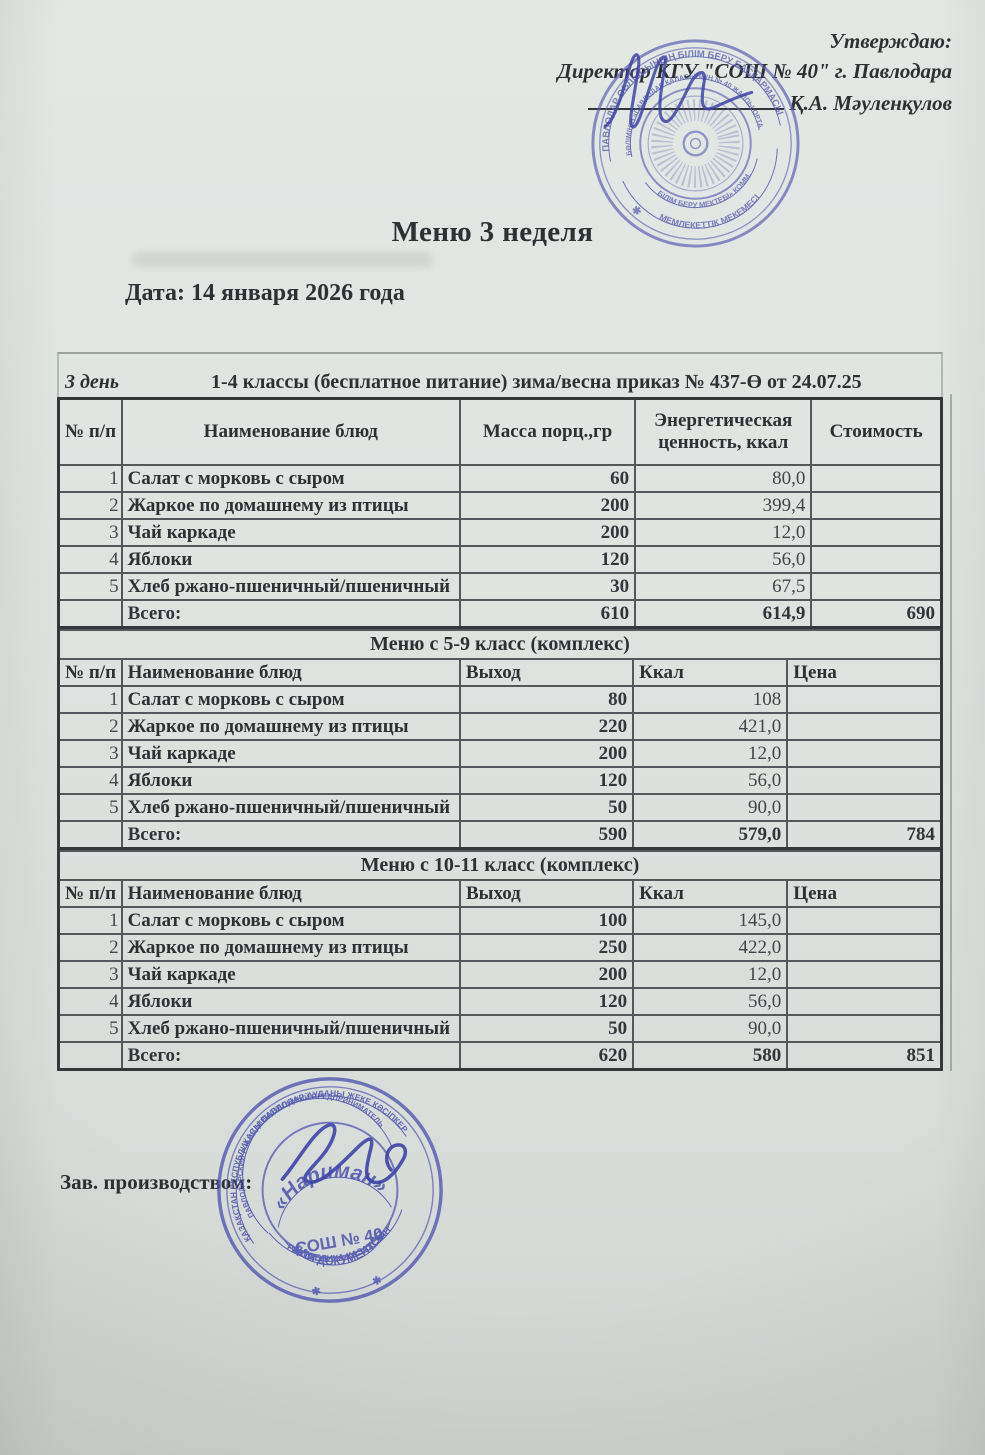 This screenshot has width=985, height=1455. What do you see at coordinates (90, 780) in the screenshot?
I see `cell-num: 4` at bounding box center [90, 780].